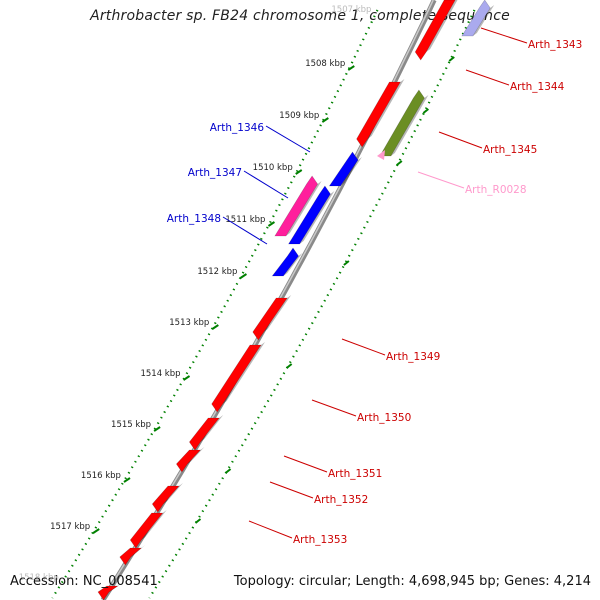 This screenshot has width=600, height=600. What do you see at coordinates (299, 116) in the screenshot?
I see `kbp-label: 1509 kbp` at bounding box center [299, 116].